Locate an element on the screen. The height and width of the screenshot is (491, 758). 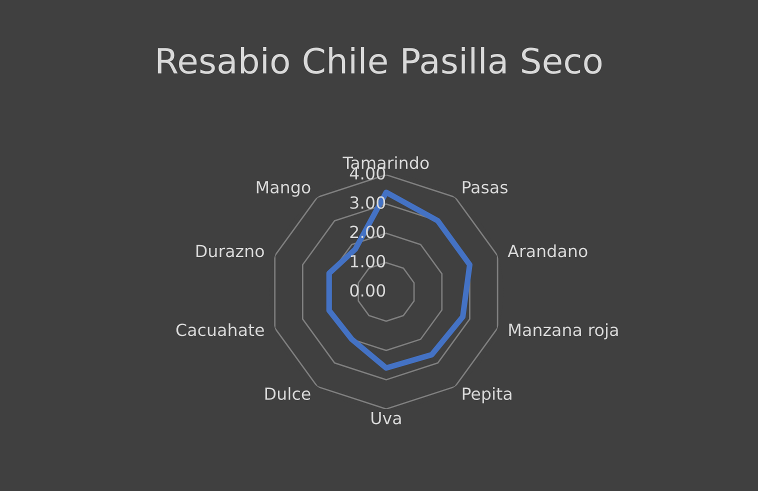
y-tick-label: 0.00 is located at coordinates (368, 290).